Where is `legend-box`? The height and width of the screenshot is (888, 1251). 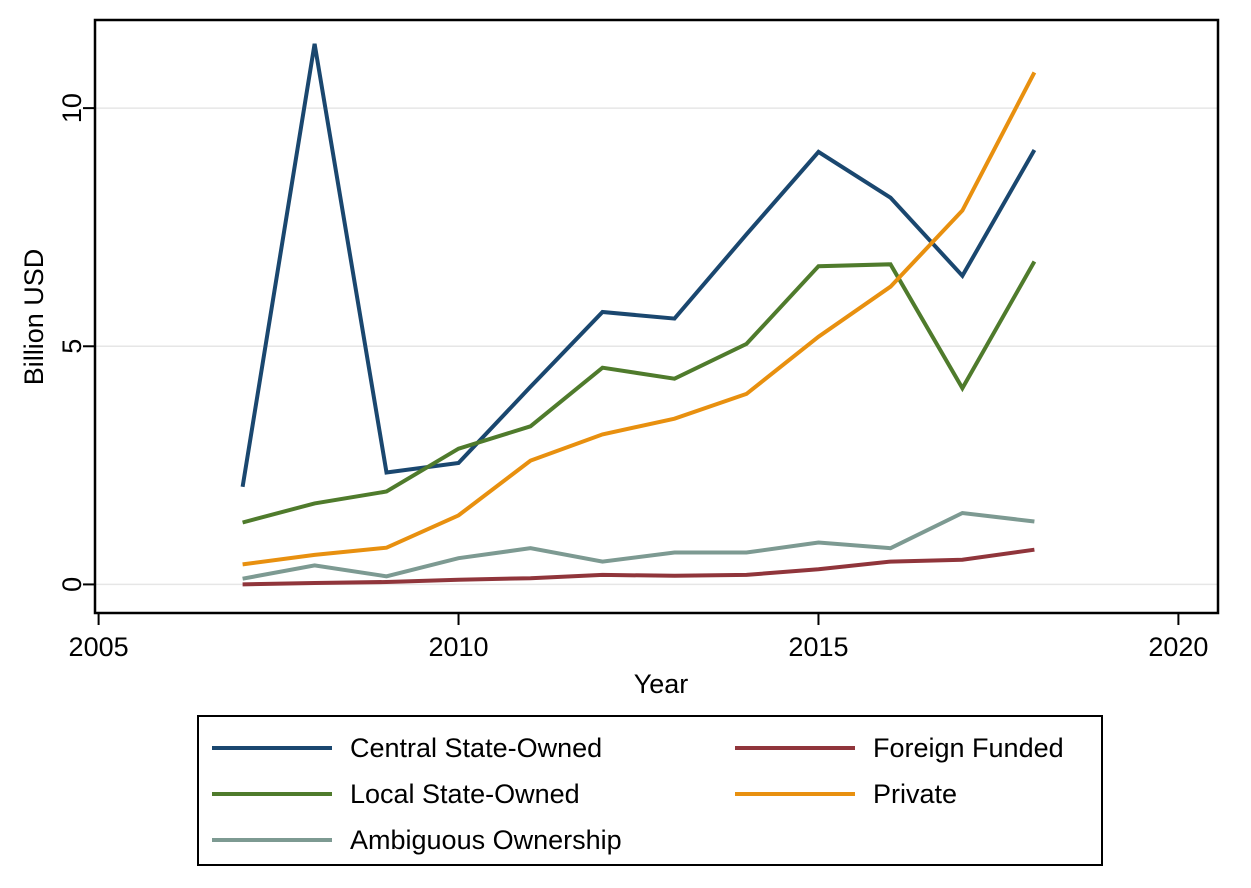 legend-box is located at coordinates (650, 790).